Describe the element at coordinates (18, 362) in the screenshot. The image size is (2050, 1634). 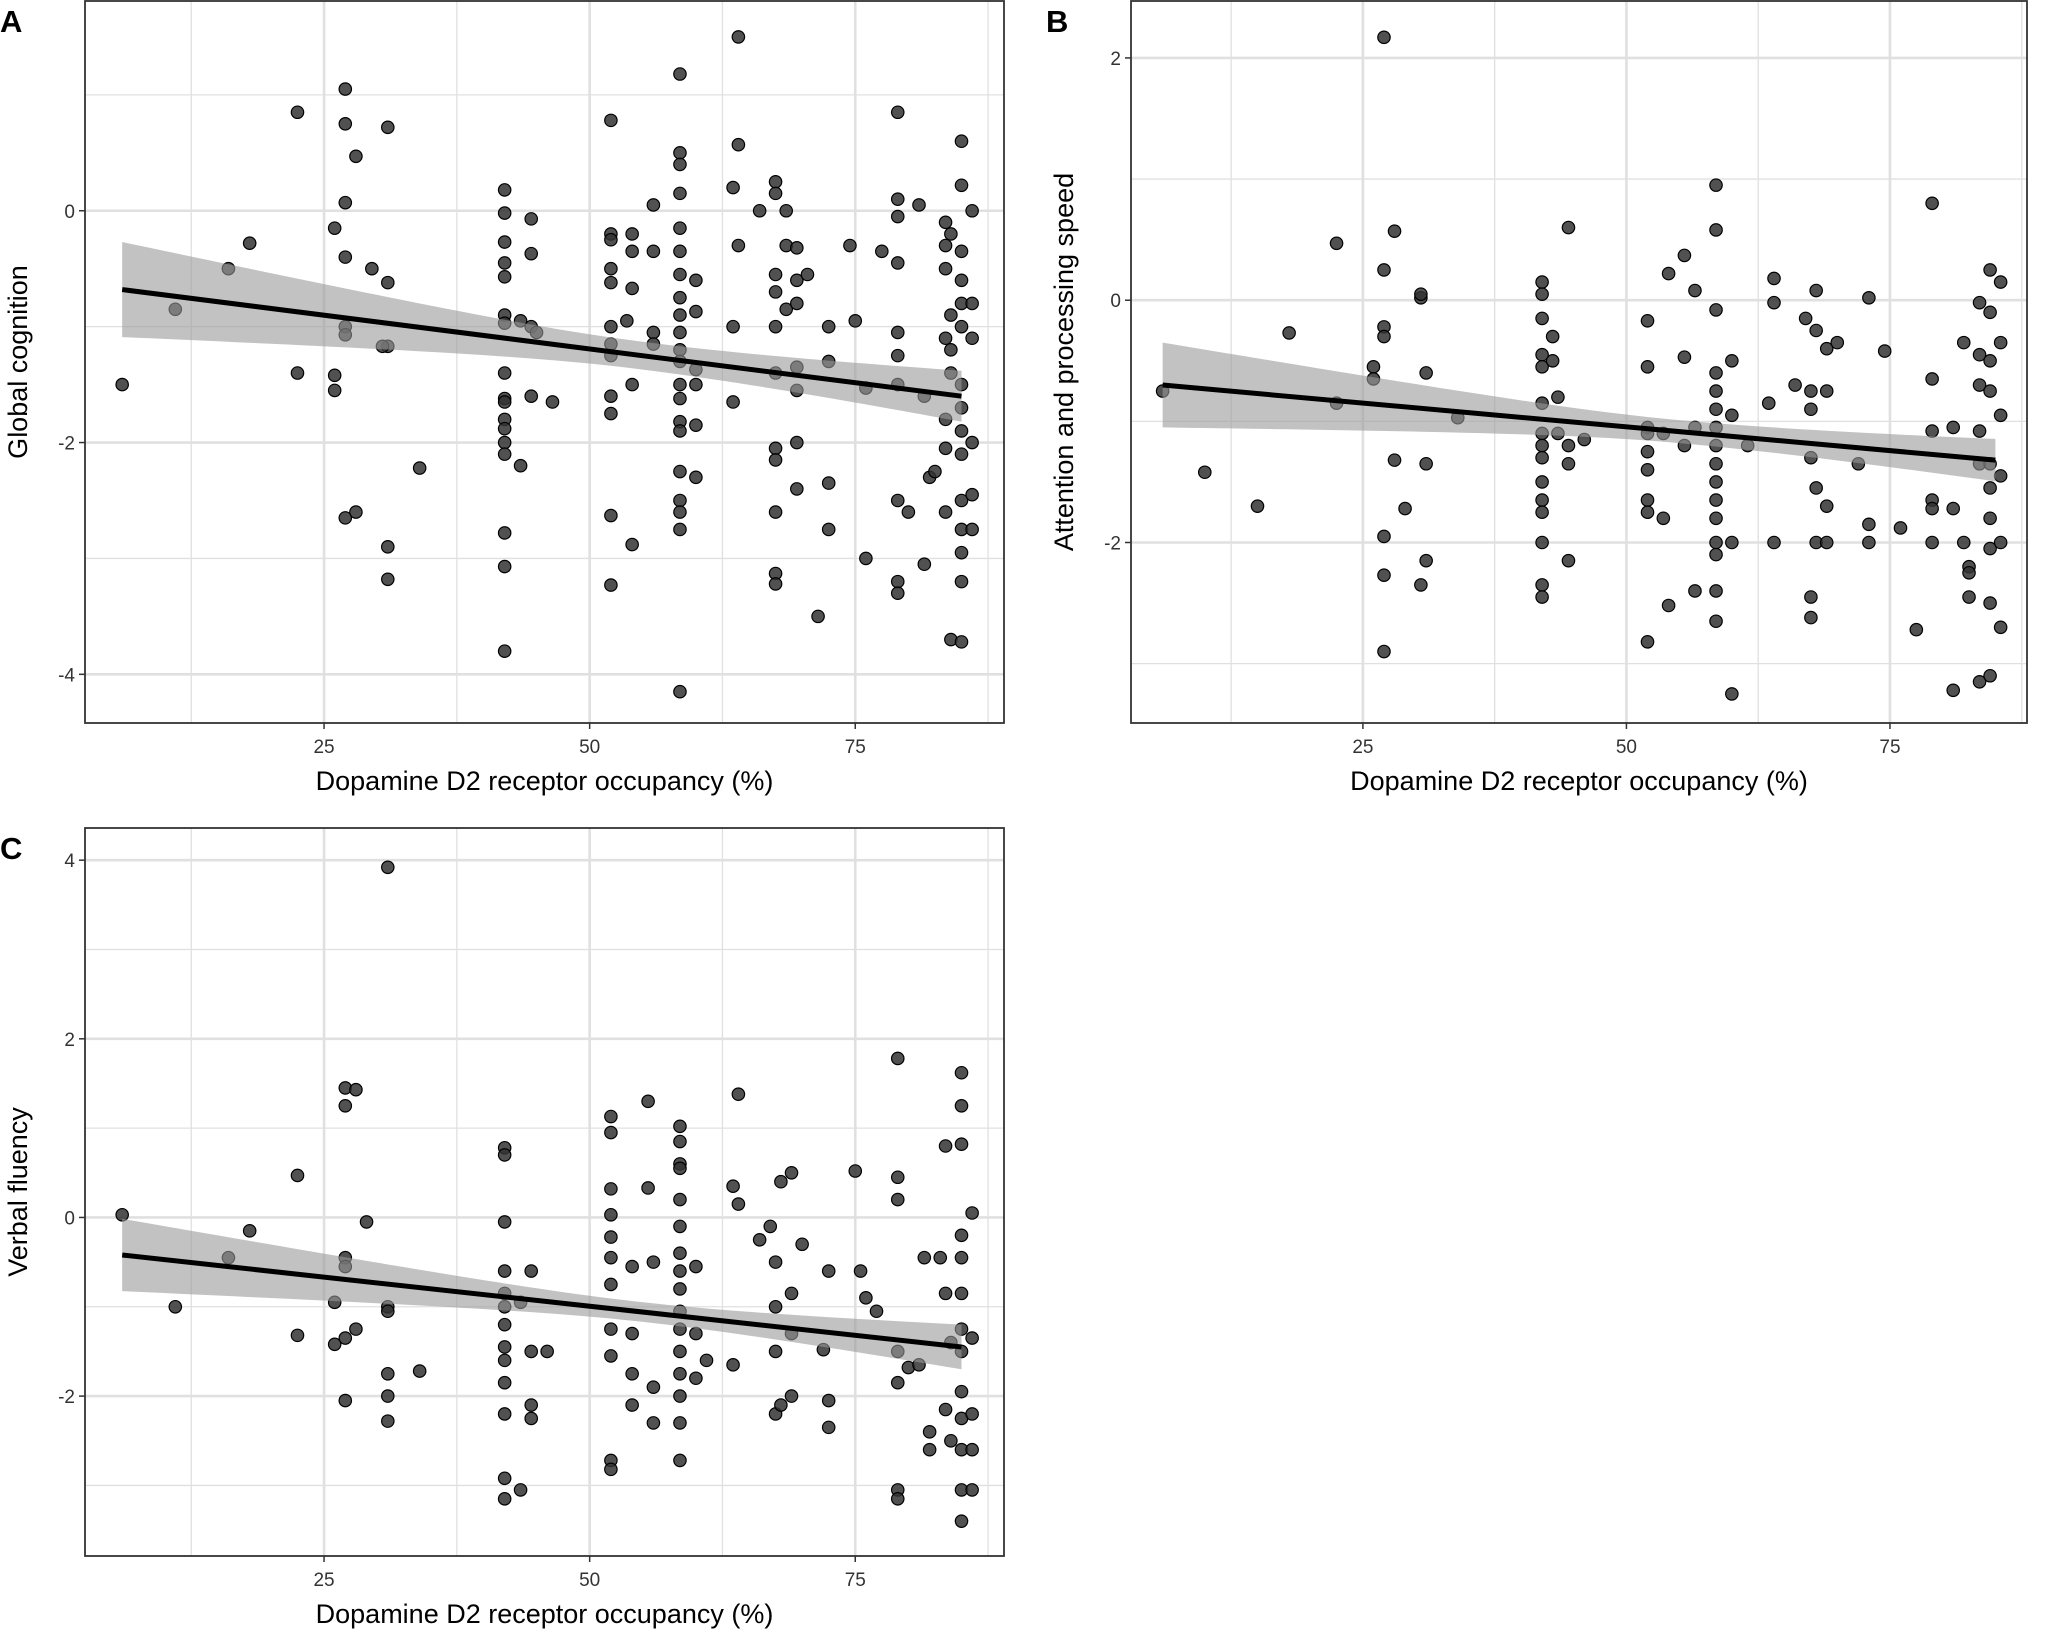
I see `y-axis-title: Global cognition` at that location.